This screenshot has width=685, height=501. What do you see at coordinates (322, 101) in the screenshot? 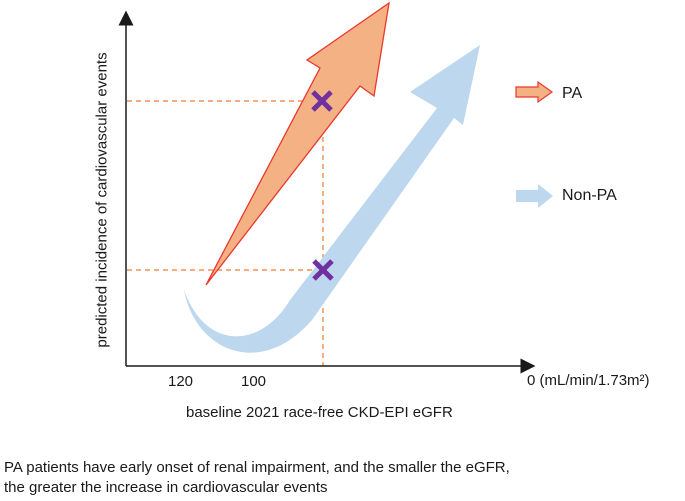
I see `pa-marker-x` at bounding box center [322, 101].